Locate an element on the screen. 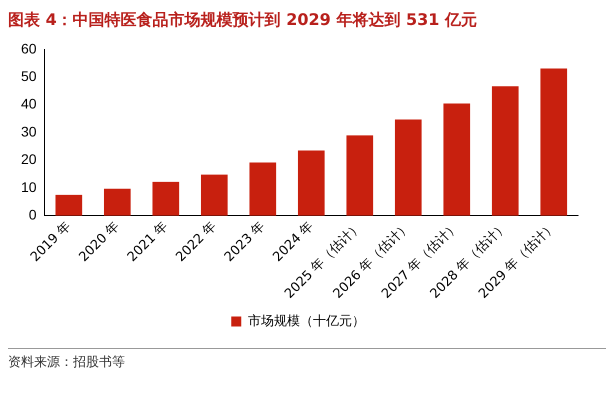 The image size is (614, 416). y-tick-label: 10 is located at coordinates (28, 186).